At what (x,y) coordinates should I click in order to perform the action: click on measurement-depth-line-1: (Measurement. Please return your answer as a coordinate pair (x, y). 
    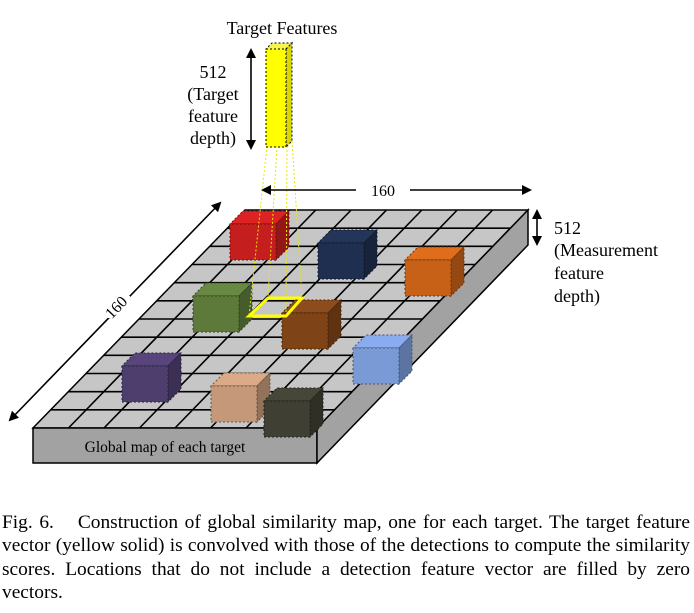
    Looking at the image, I should click on (606, 250).